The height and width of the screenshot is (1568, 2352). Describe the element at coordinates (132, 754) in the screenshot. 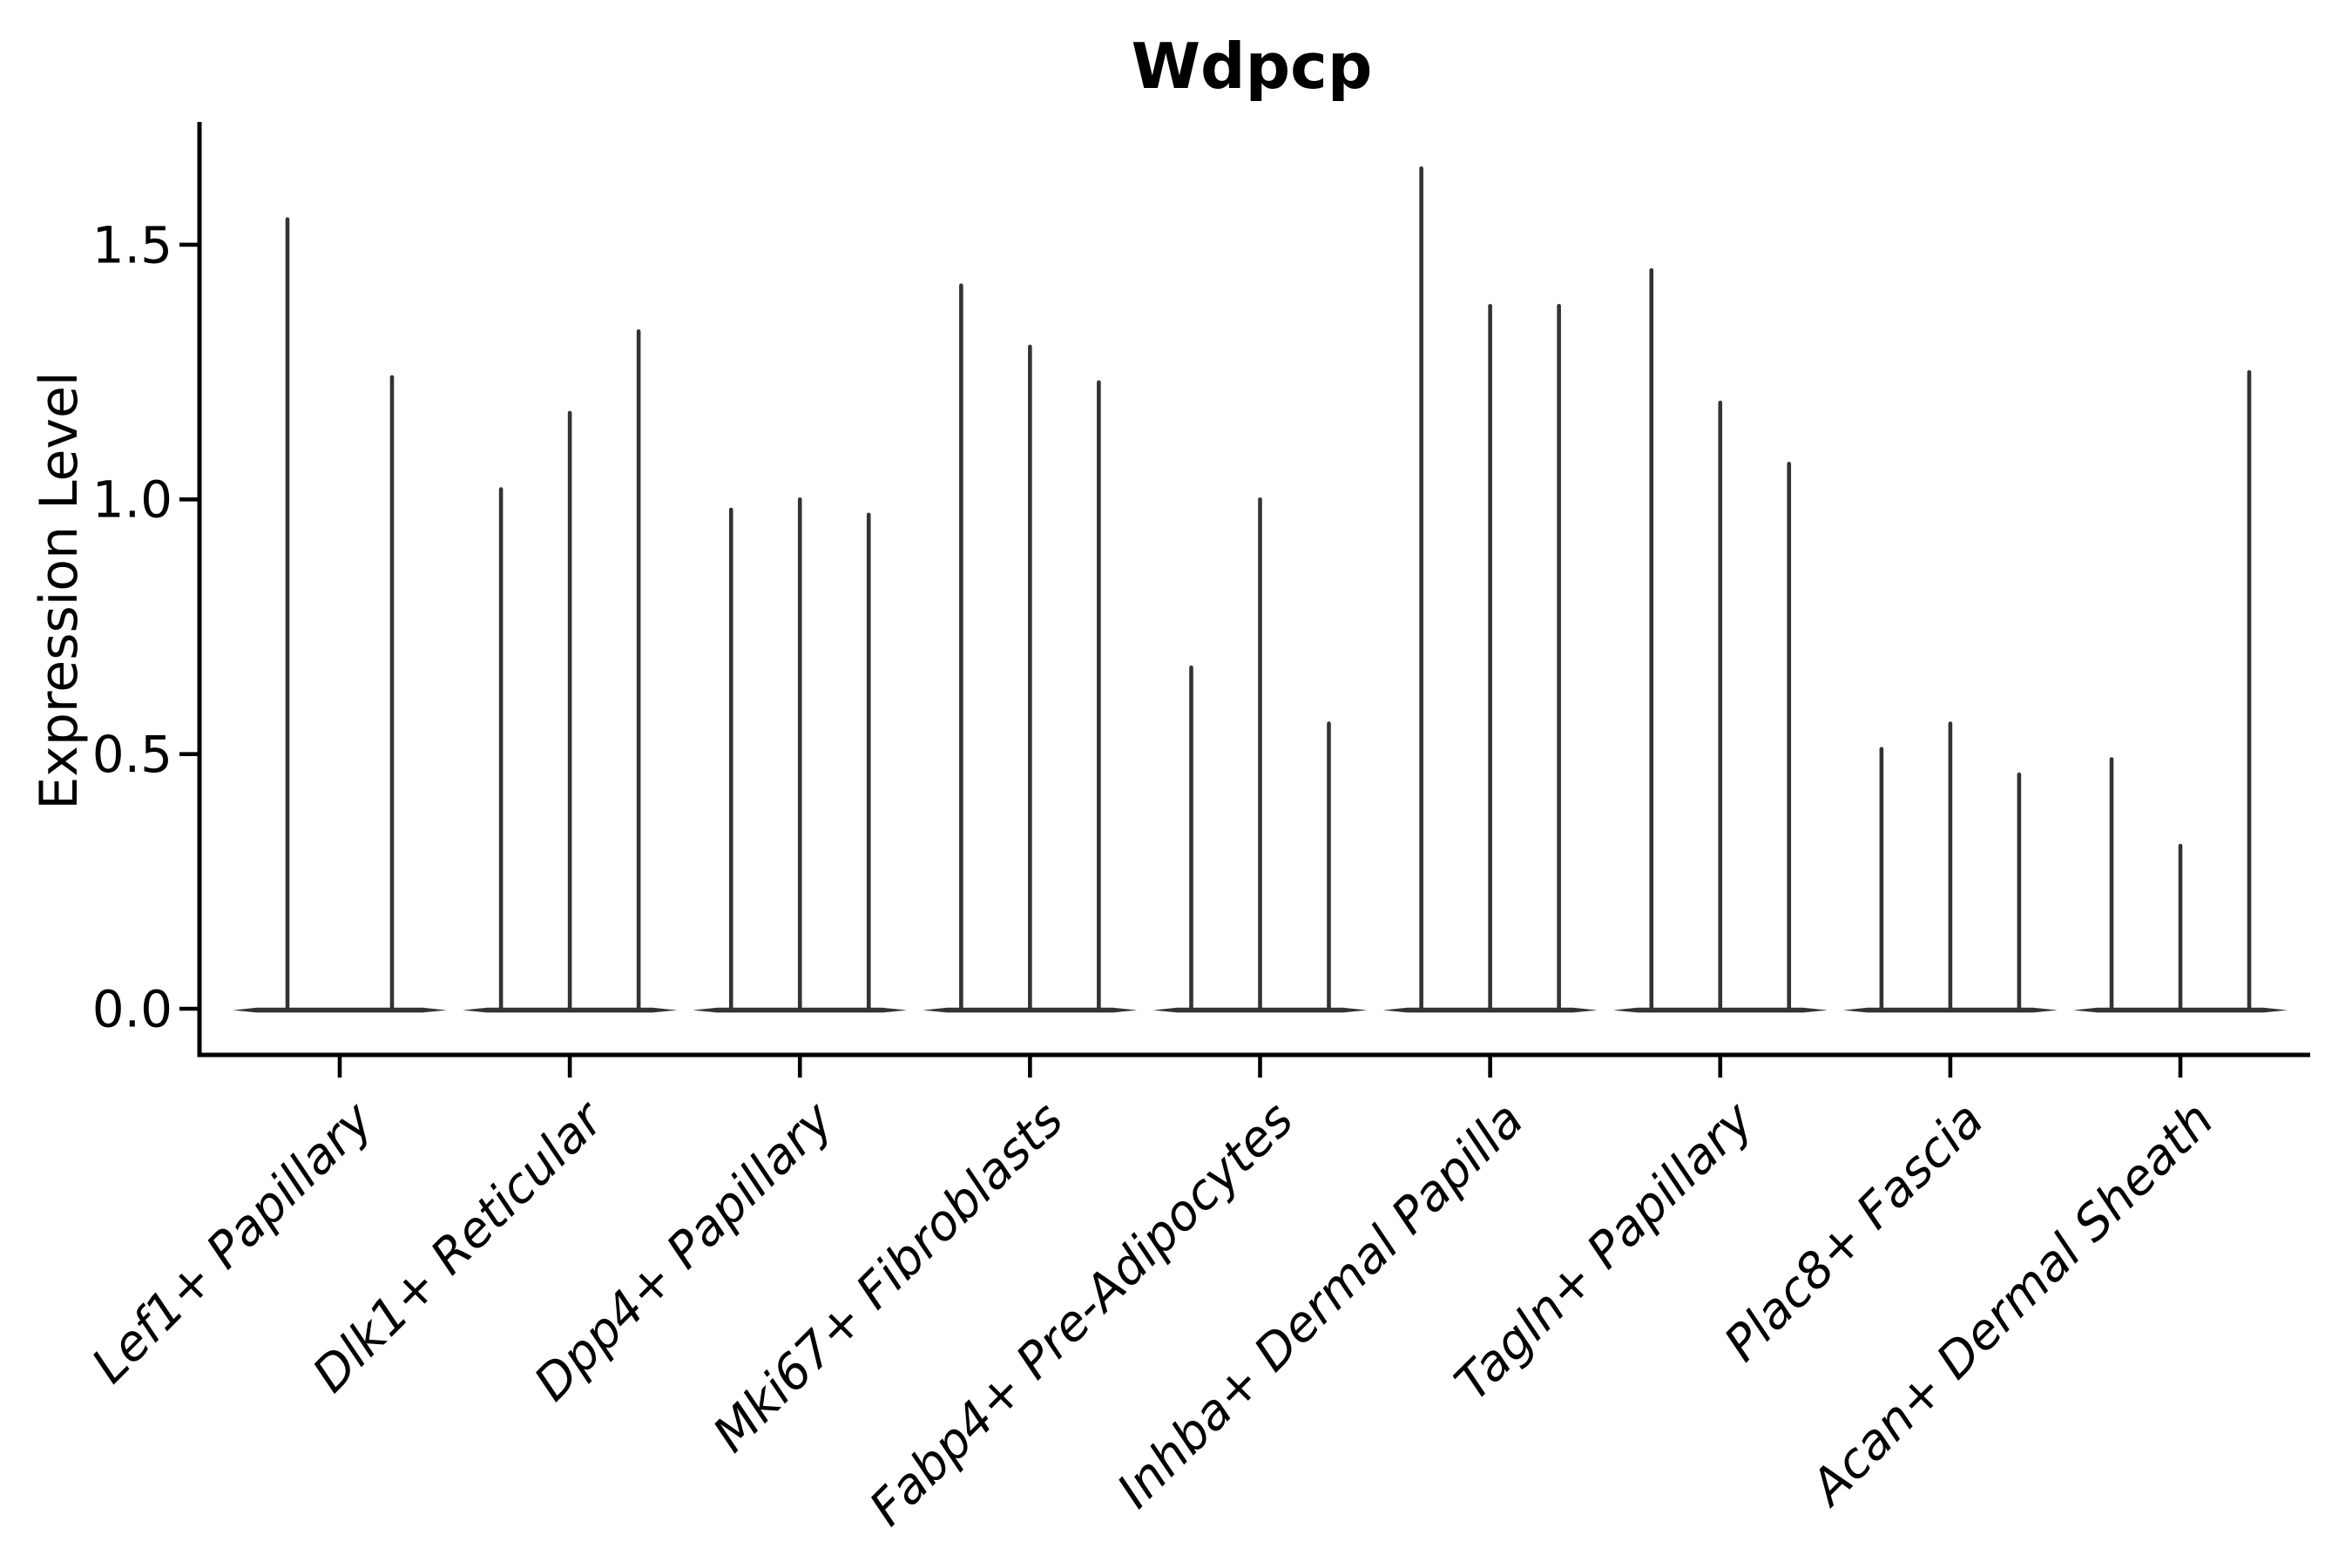

I see `y-tick-label: 0.5` at that location.